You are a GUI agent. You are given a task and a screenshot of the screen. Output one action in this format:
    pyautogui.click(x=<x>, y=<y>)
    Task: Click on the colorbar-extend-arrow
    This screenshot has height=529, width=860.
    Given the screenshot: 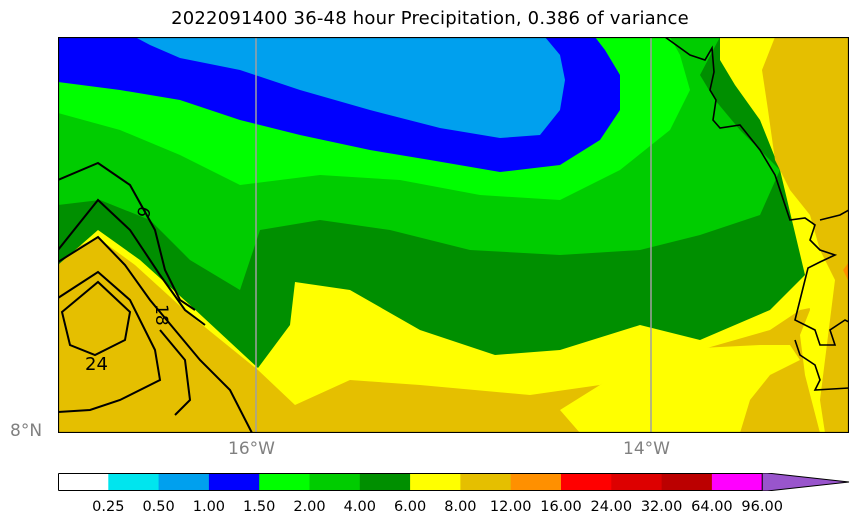 What is the action you would take?
    pyautogui.click(x=805, y=482)
    